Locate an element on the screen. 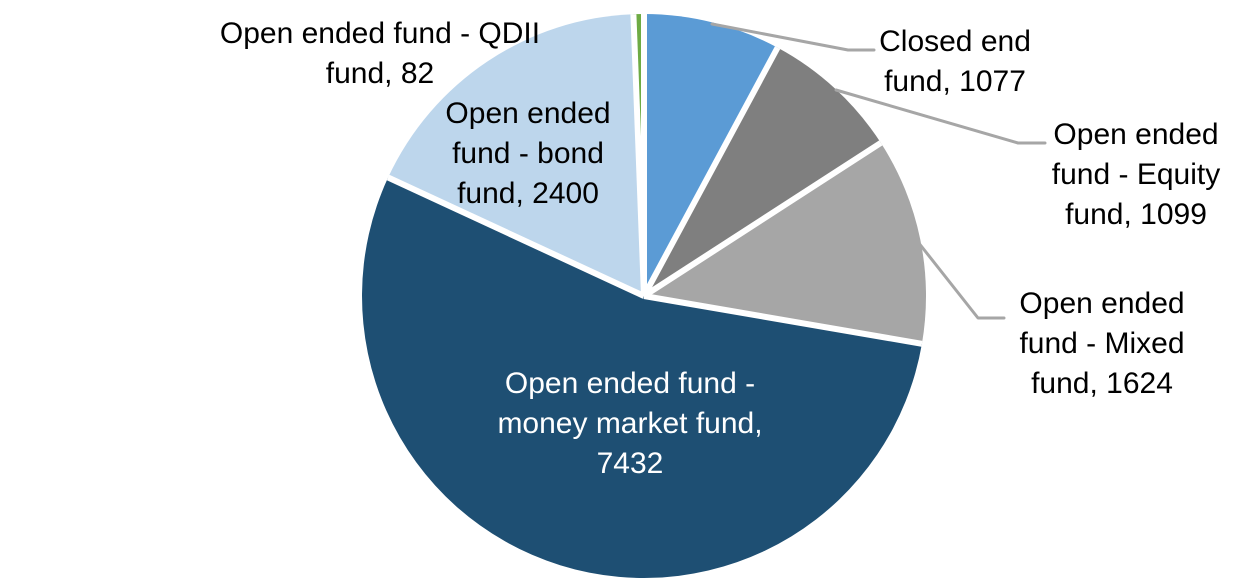 This screenshot has width=1250, height=584. label-line: fund, 1077 is located at coordinates (955, 81).